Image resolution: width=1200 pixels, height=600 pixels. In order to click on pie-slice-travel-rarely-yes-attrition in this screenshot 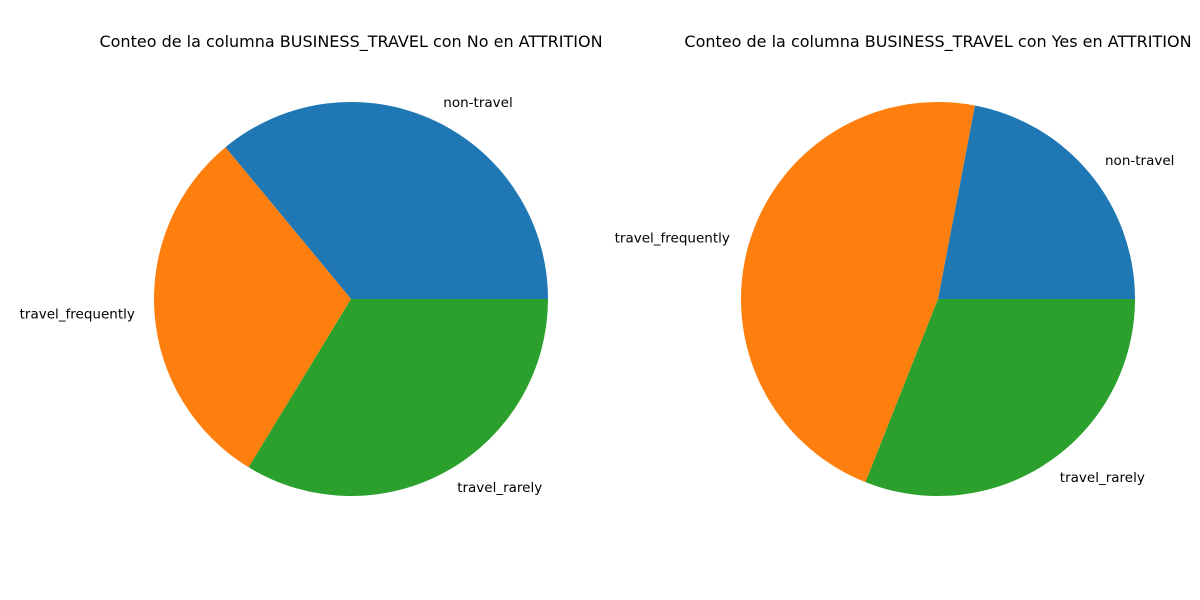, I will do `click(1000, 398)`.